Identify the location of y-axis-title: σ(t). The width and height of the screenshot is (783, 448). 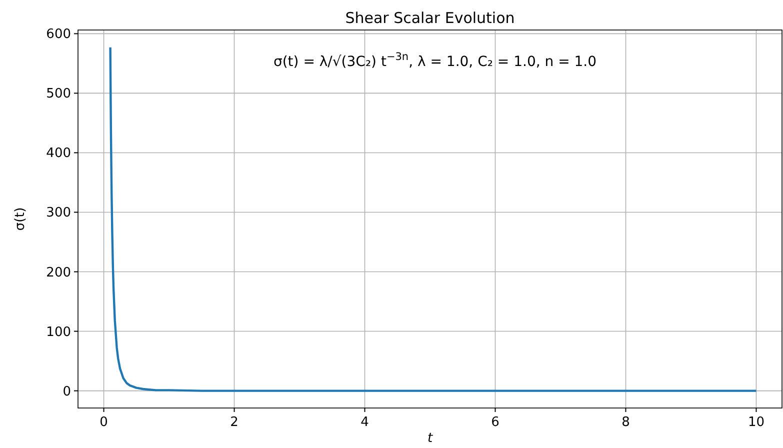
(20, 219).